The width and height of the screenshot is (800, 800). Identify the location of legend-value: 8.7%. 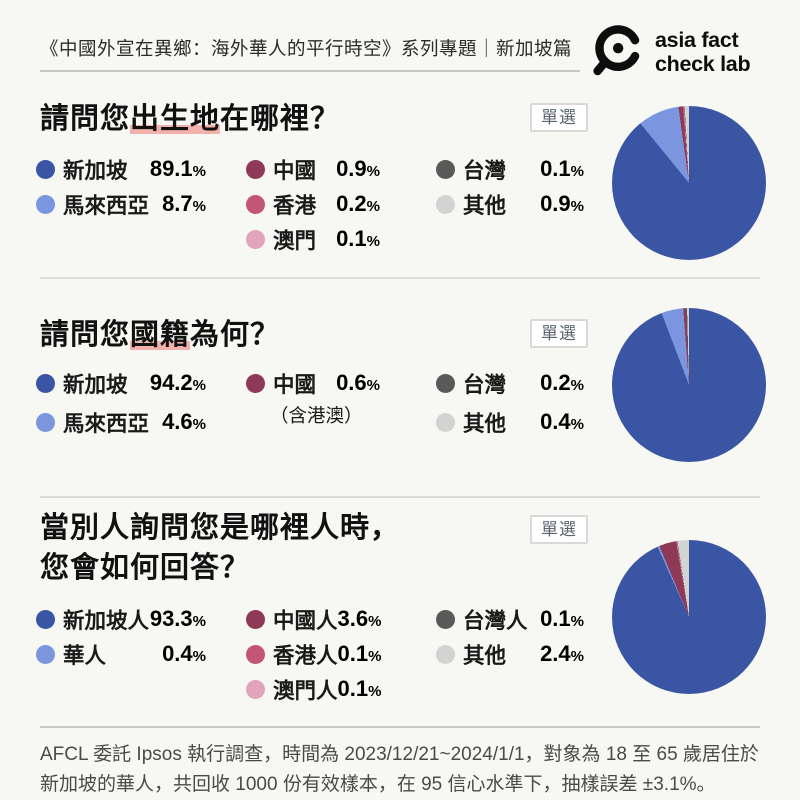
(184, 204).